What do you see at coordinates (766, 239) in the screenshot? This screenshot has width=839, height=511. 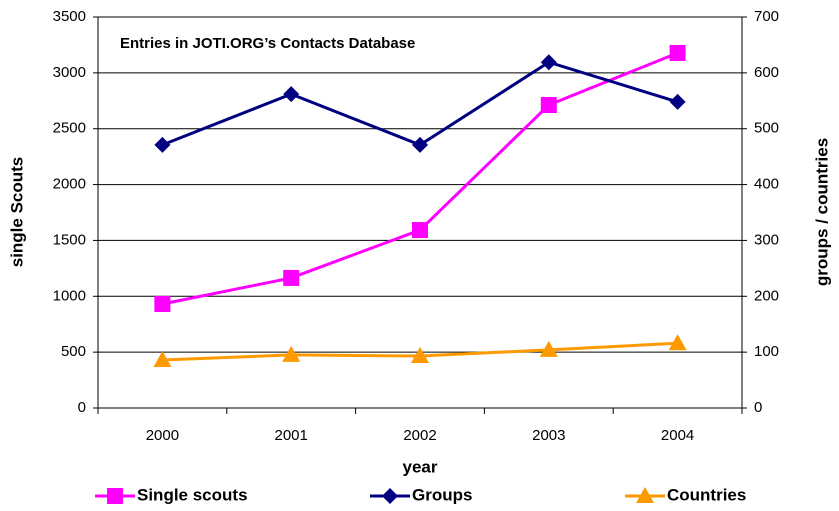 I see `y2-tick-label: 300` at bounding box center [766, 239].